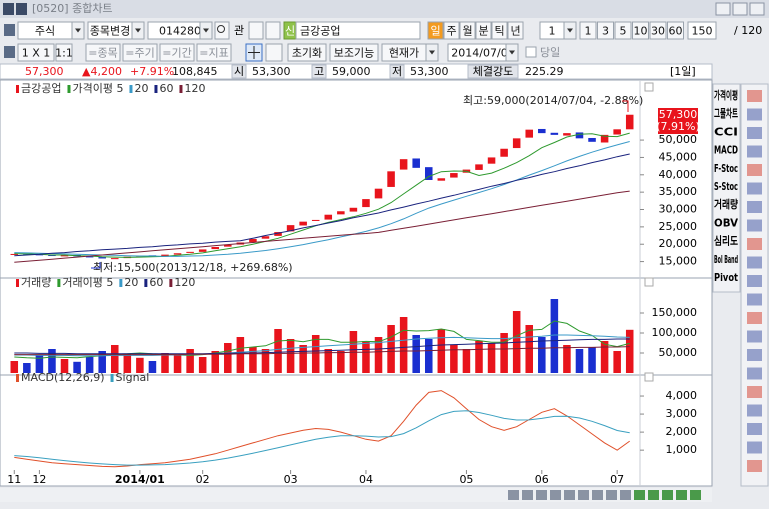 The height and width of the screenshot is (509, 769). What do you see at coordinates (623, 31) in the screenshot?
I see `minute-button-label: 5` at bounding box center [623, 31].